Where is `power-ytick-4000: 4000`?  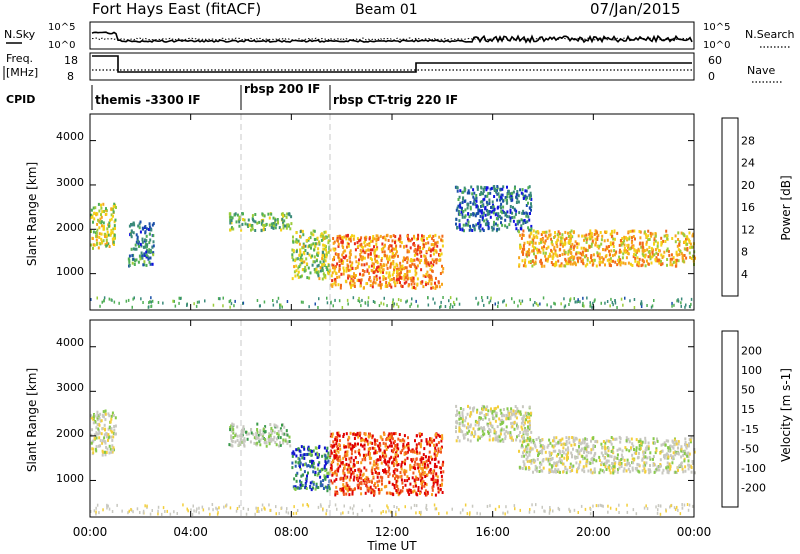
power-ytick-4000: 4000 is located at coordinates (70, 136).